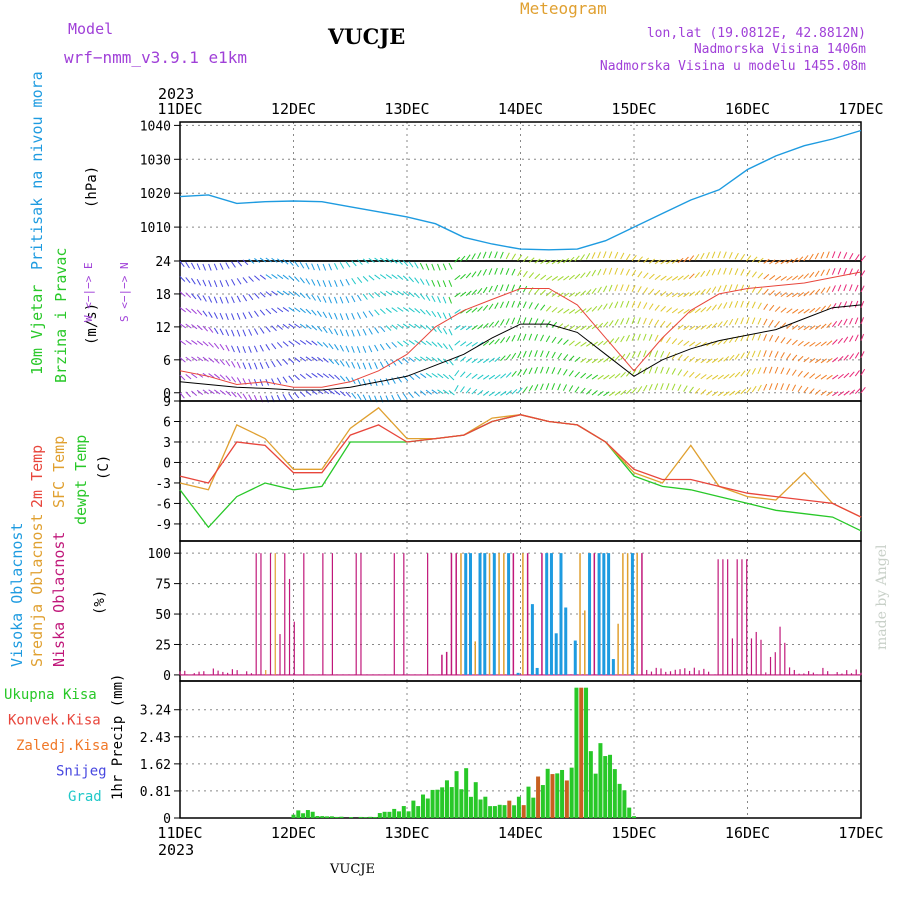 This screenshot has height=900, width=900. I want to click on date-tick-label: 12DEC, so click(293, 833).